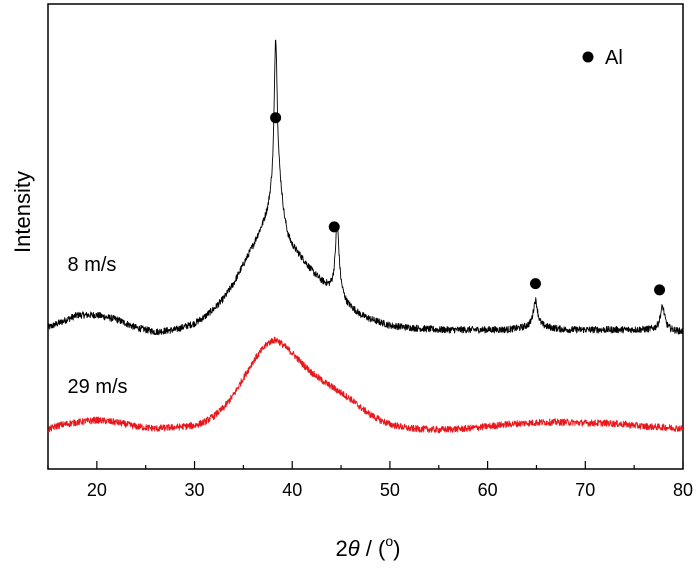 This screenshot has height=569, width=700. I want to click on series-label: 29 m/s, so click(98, 387).